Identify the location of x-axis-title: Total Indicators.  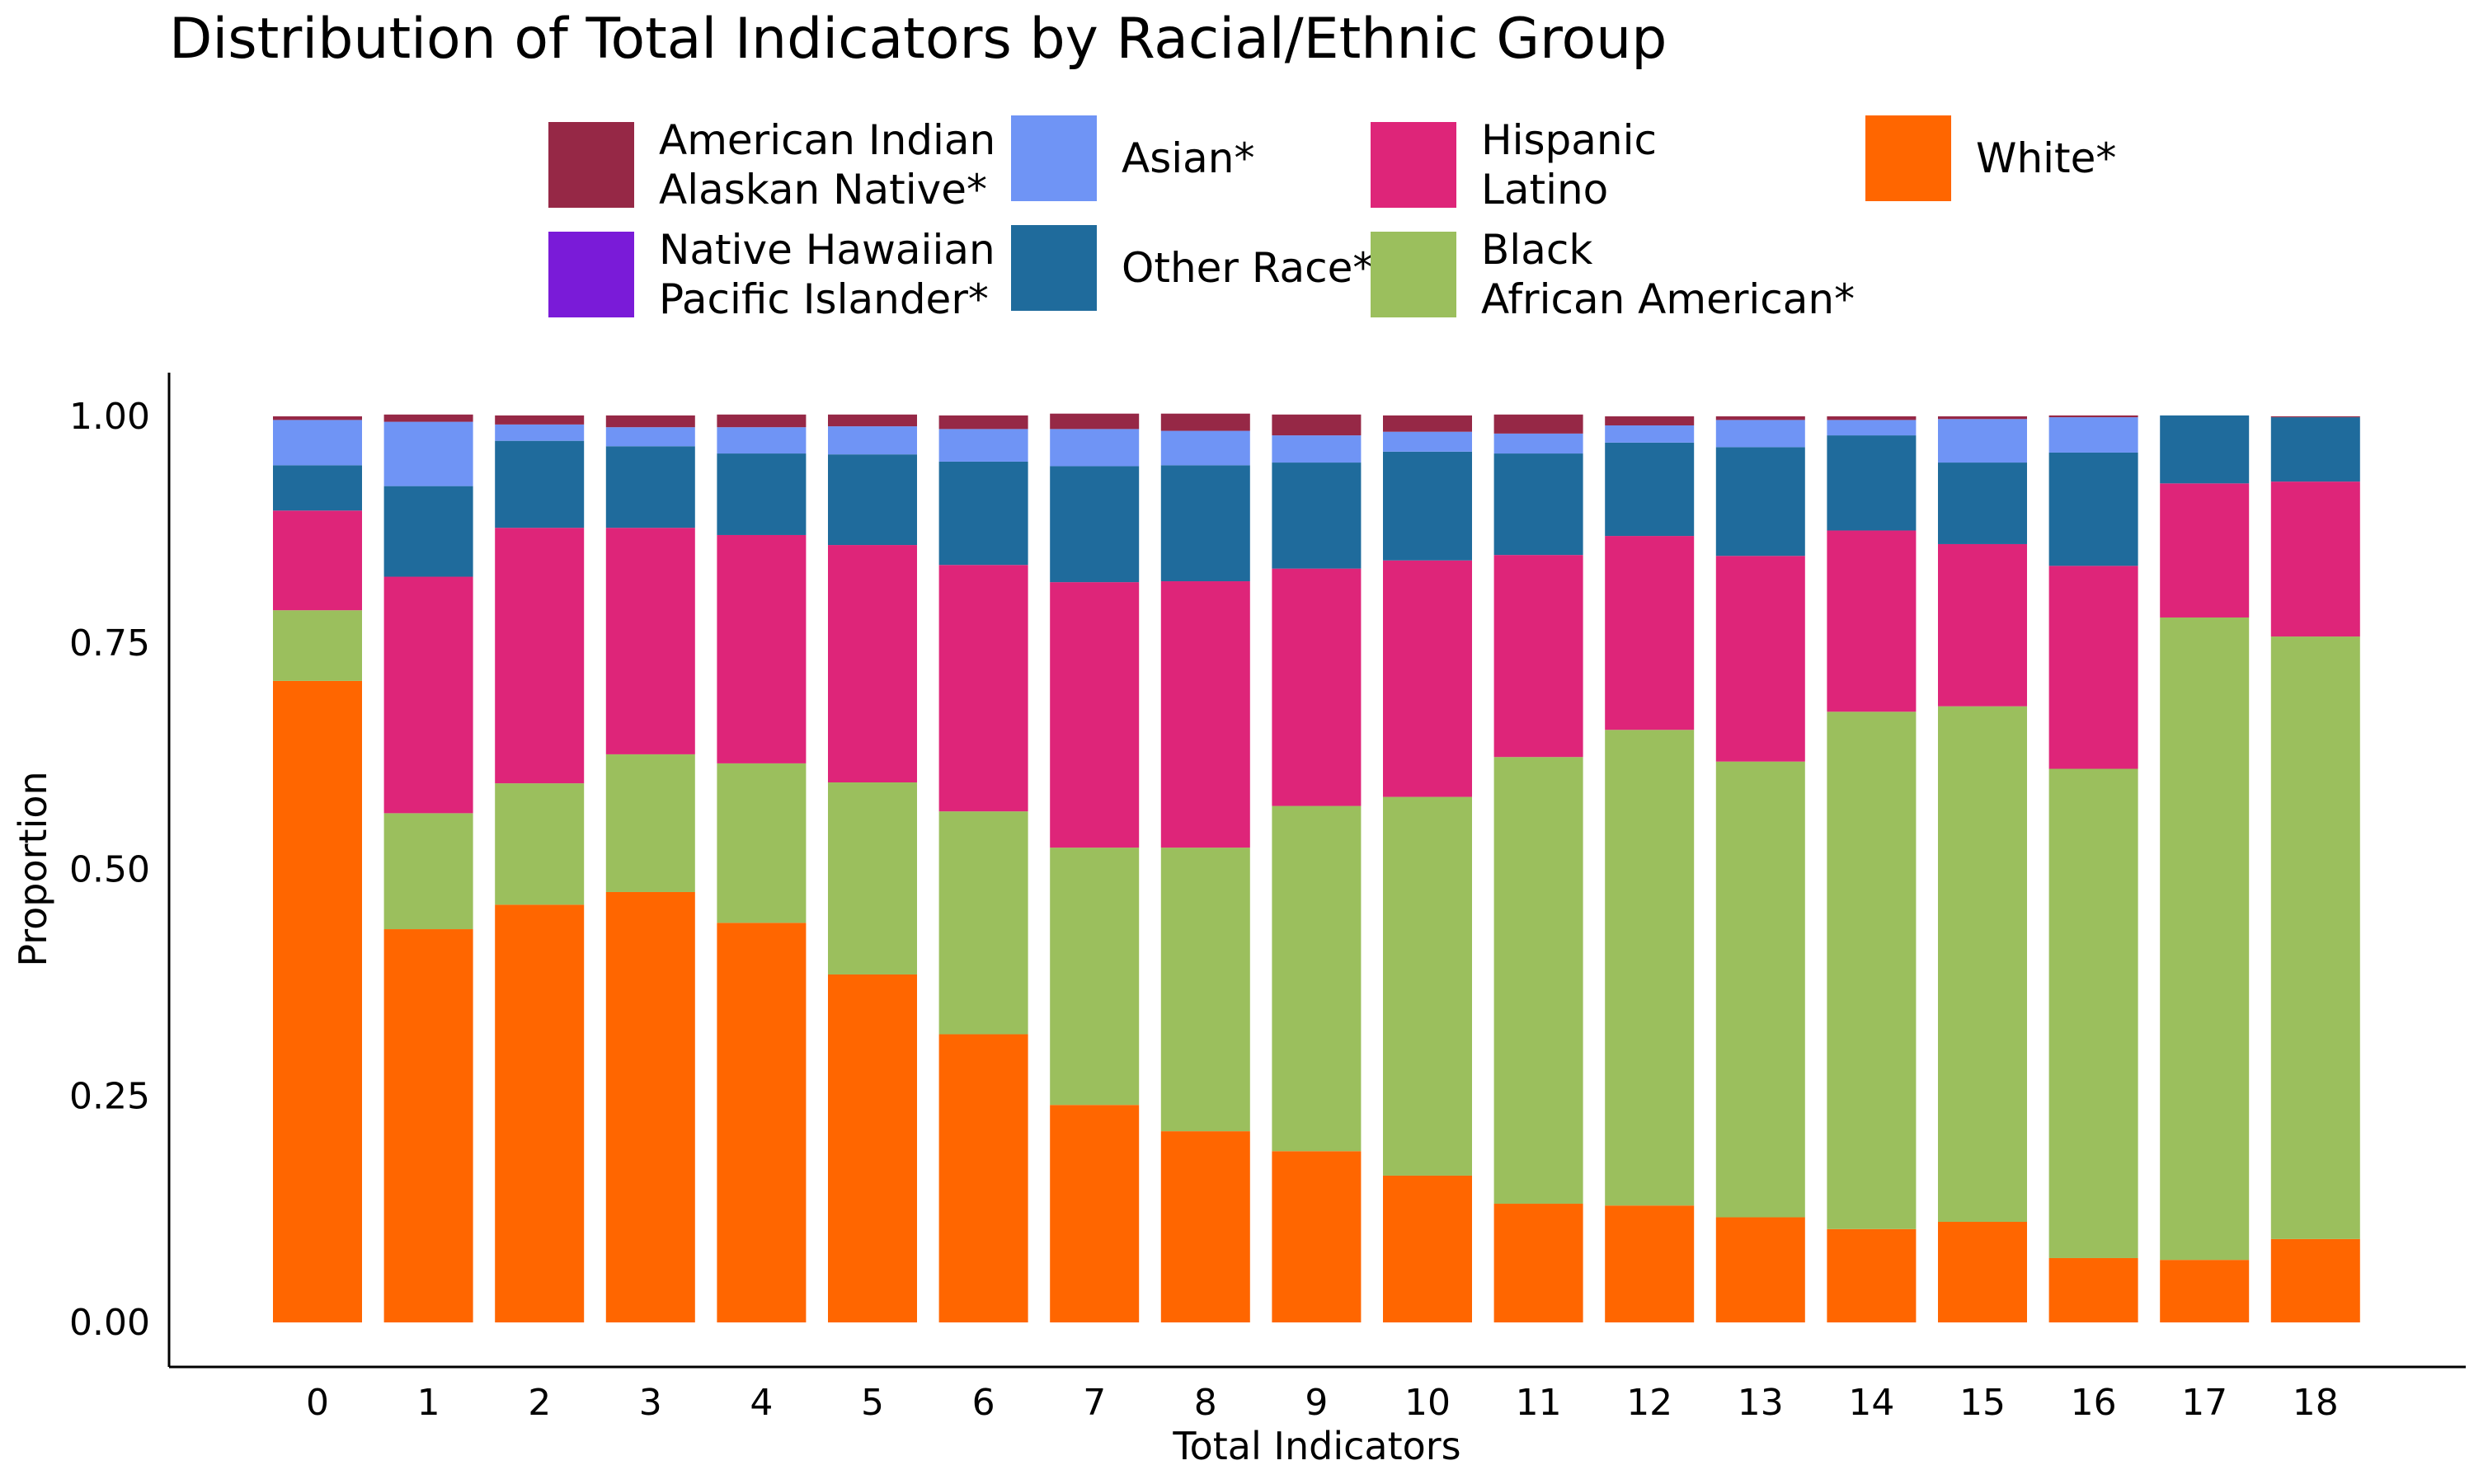
(1316, 1446).